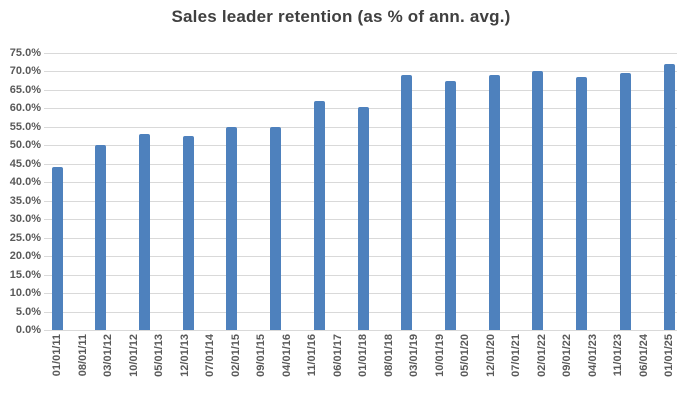 The image size is (682, 406). What do you see at coordinates (184, 355) in the screenshot?
I see `x-axis-tick-label: 12/01/13` at bounding box center [184, 355].